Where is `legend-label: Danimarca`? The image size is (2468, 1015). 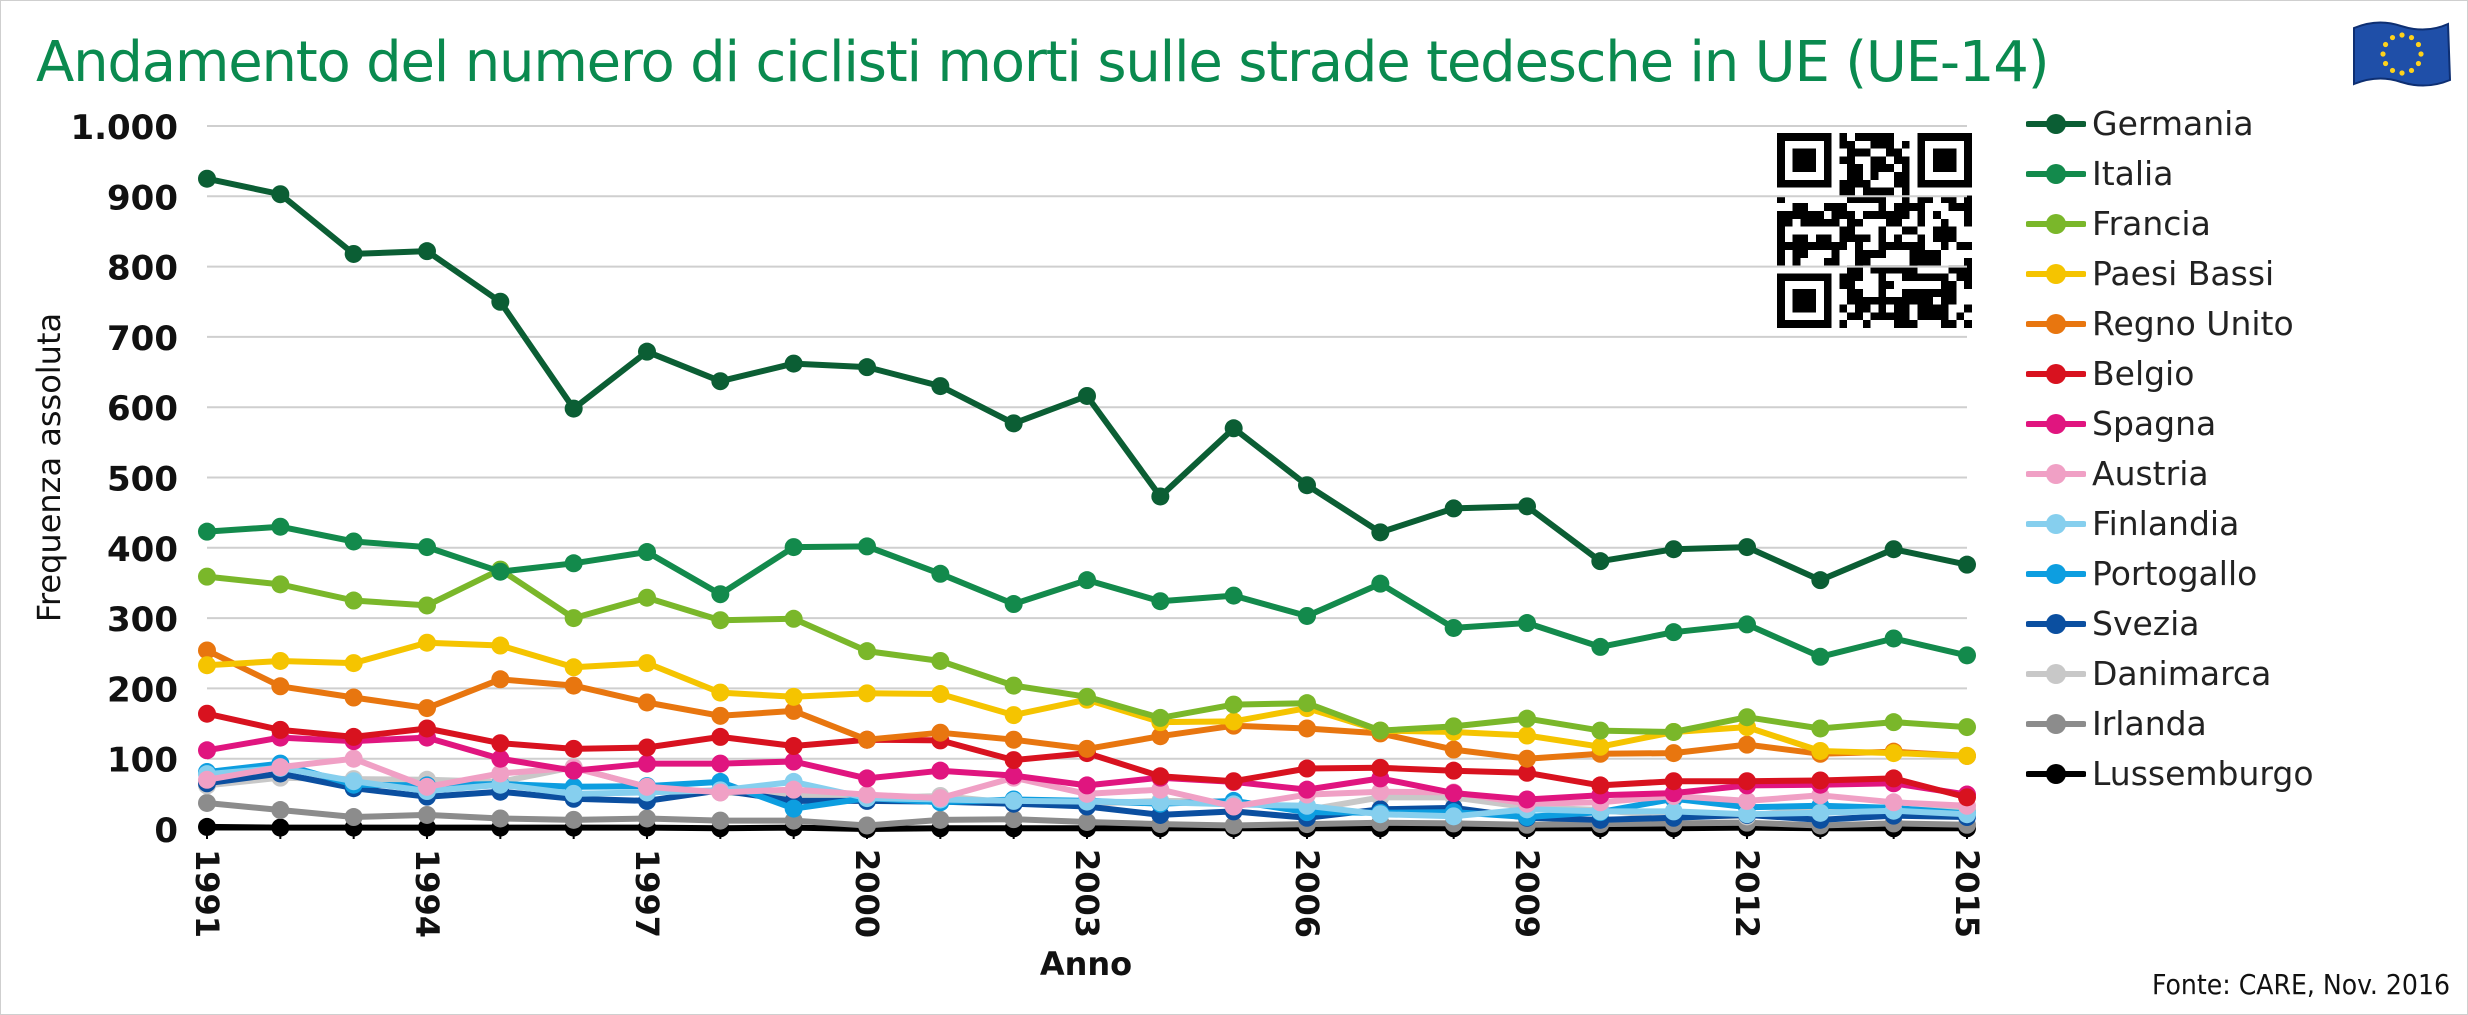
legend-label: Danimarca is located at coordinates (2182, 673).